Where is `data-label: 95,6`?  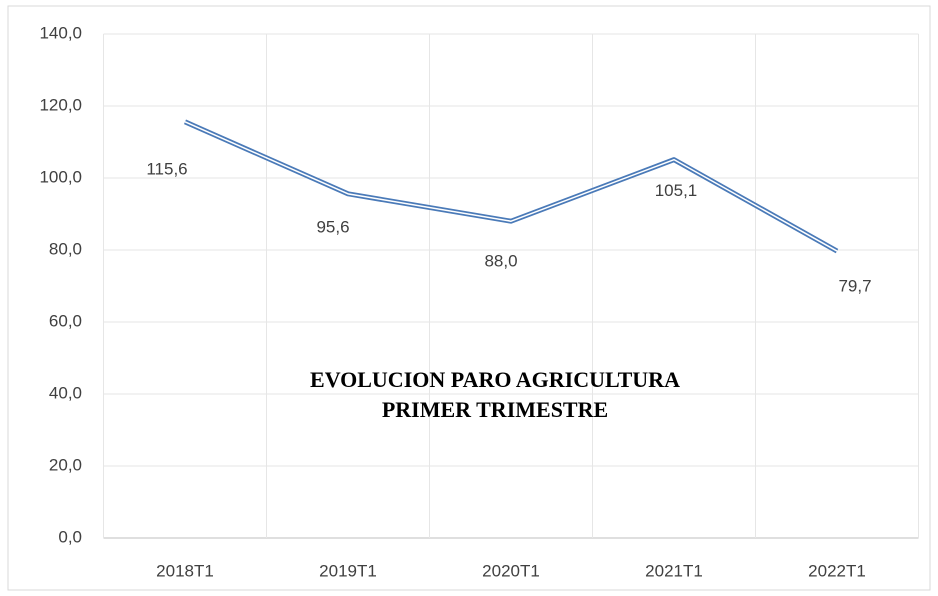 data-label: 95,6 is located at coordinates (332, 226).